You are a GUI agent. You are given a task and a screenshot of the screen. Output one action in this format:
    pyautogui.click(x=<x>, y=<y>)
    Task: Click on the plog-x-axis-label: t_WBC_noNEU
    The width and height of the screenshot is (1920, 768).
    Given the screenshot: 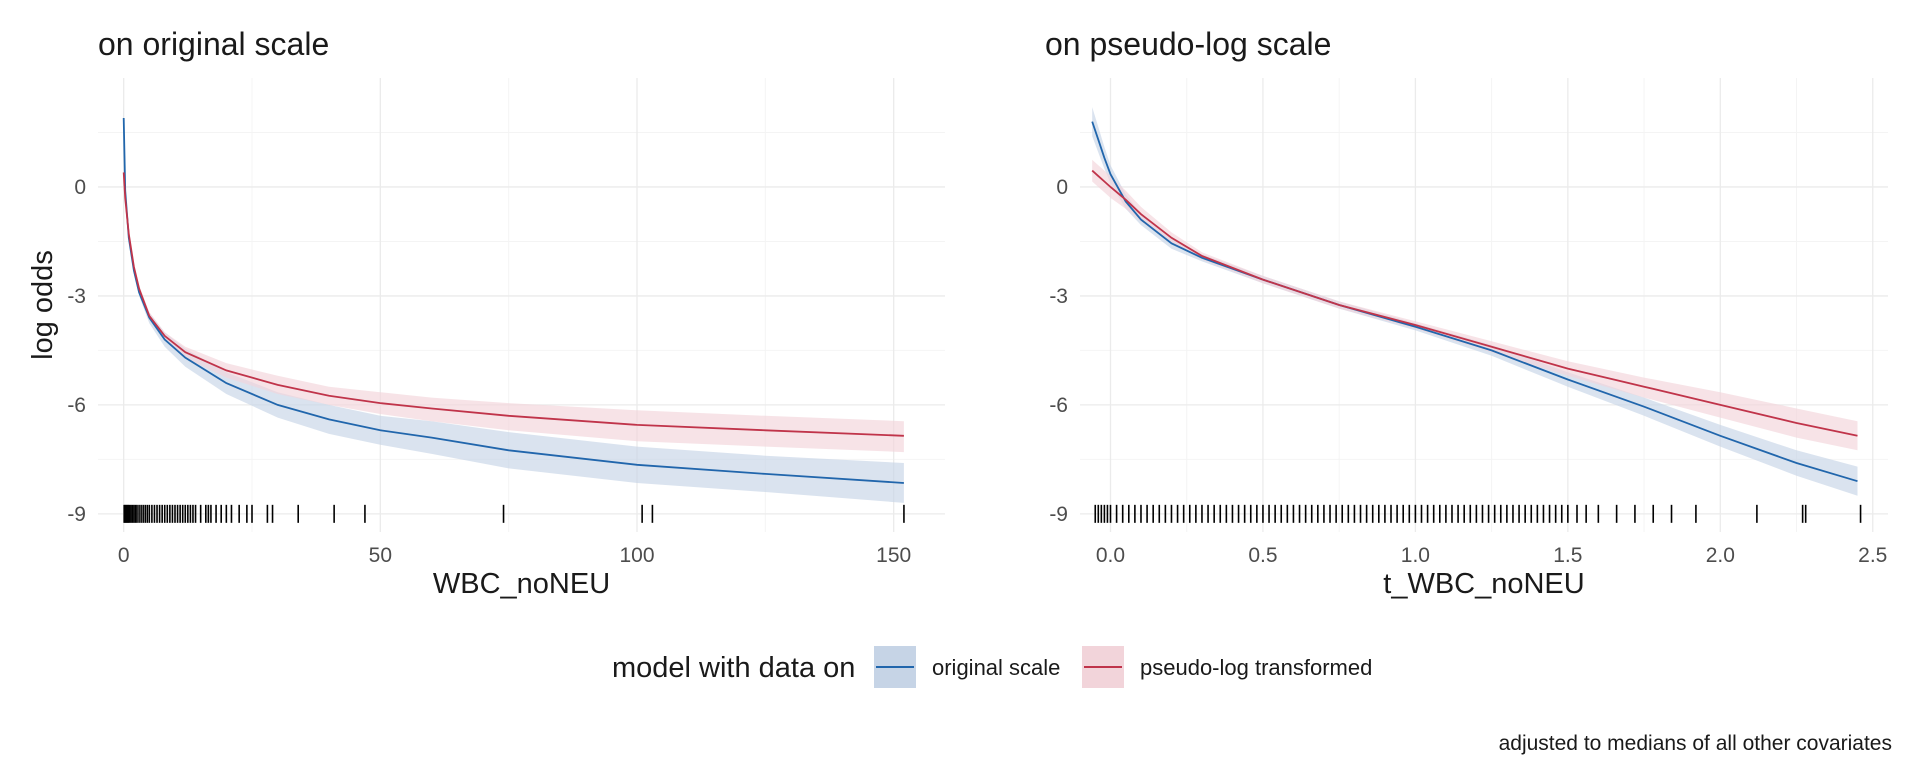 What is the action you would take?
    pyautogui.click(x=1483, y=584)
    